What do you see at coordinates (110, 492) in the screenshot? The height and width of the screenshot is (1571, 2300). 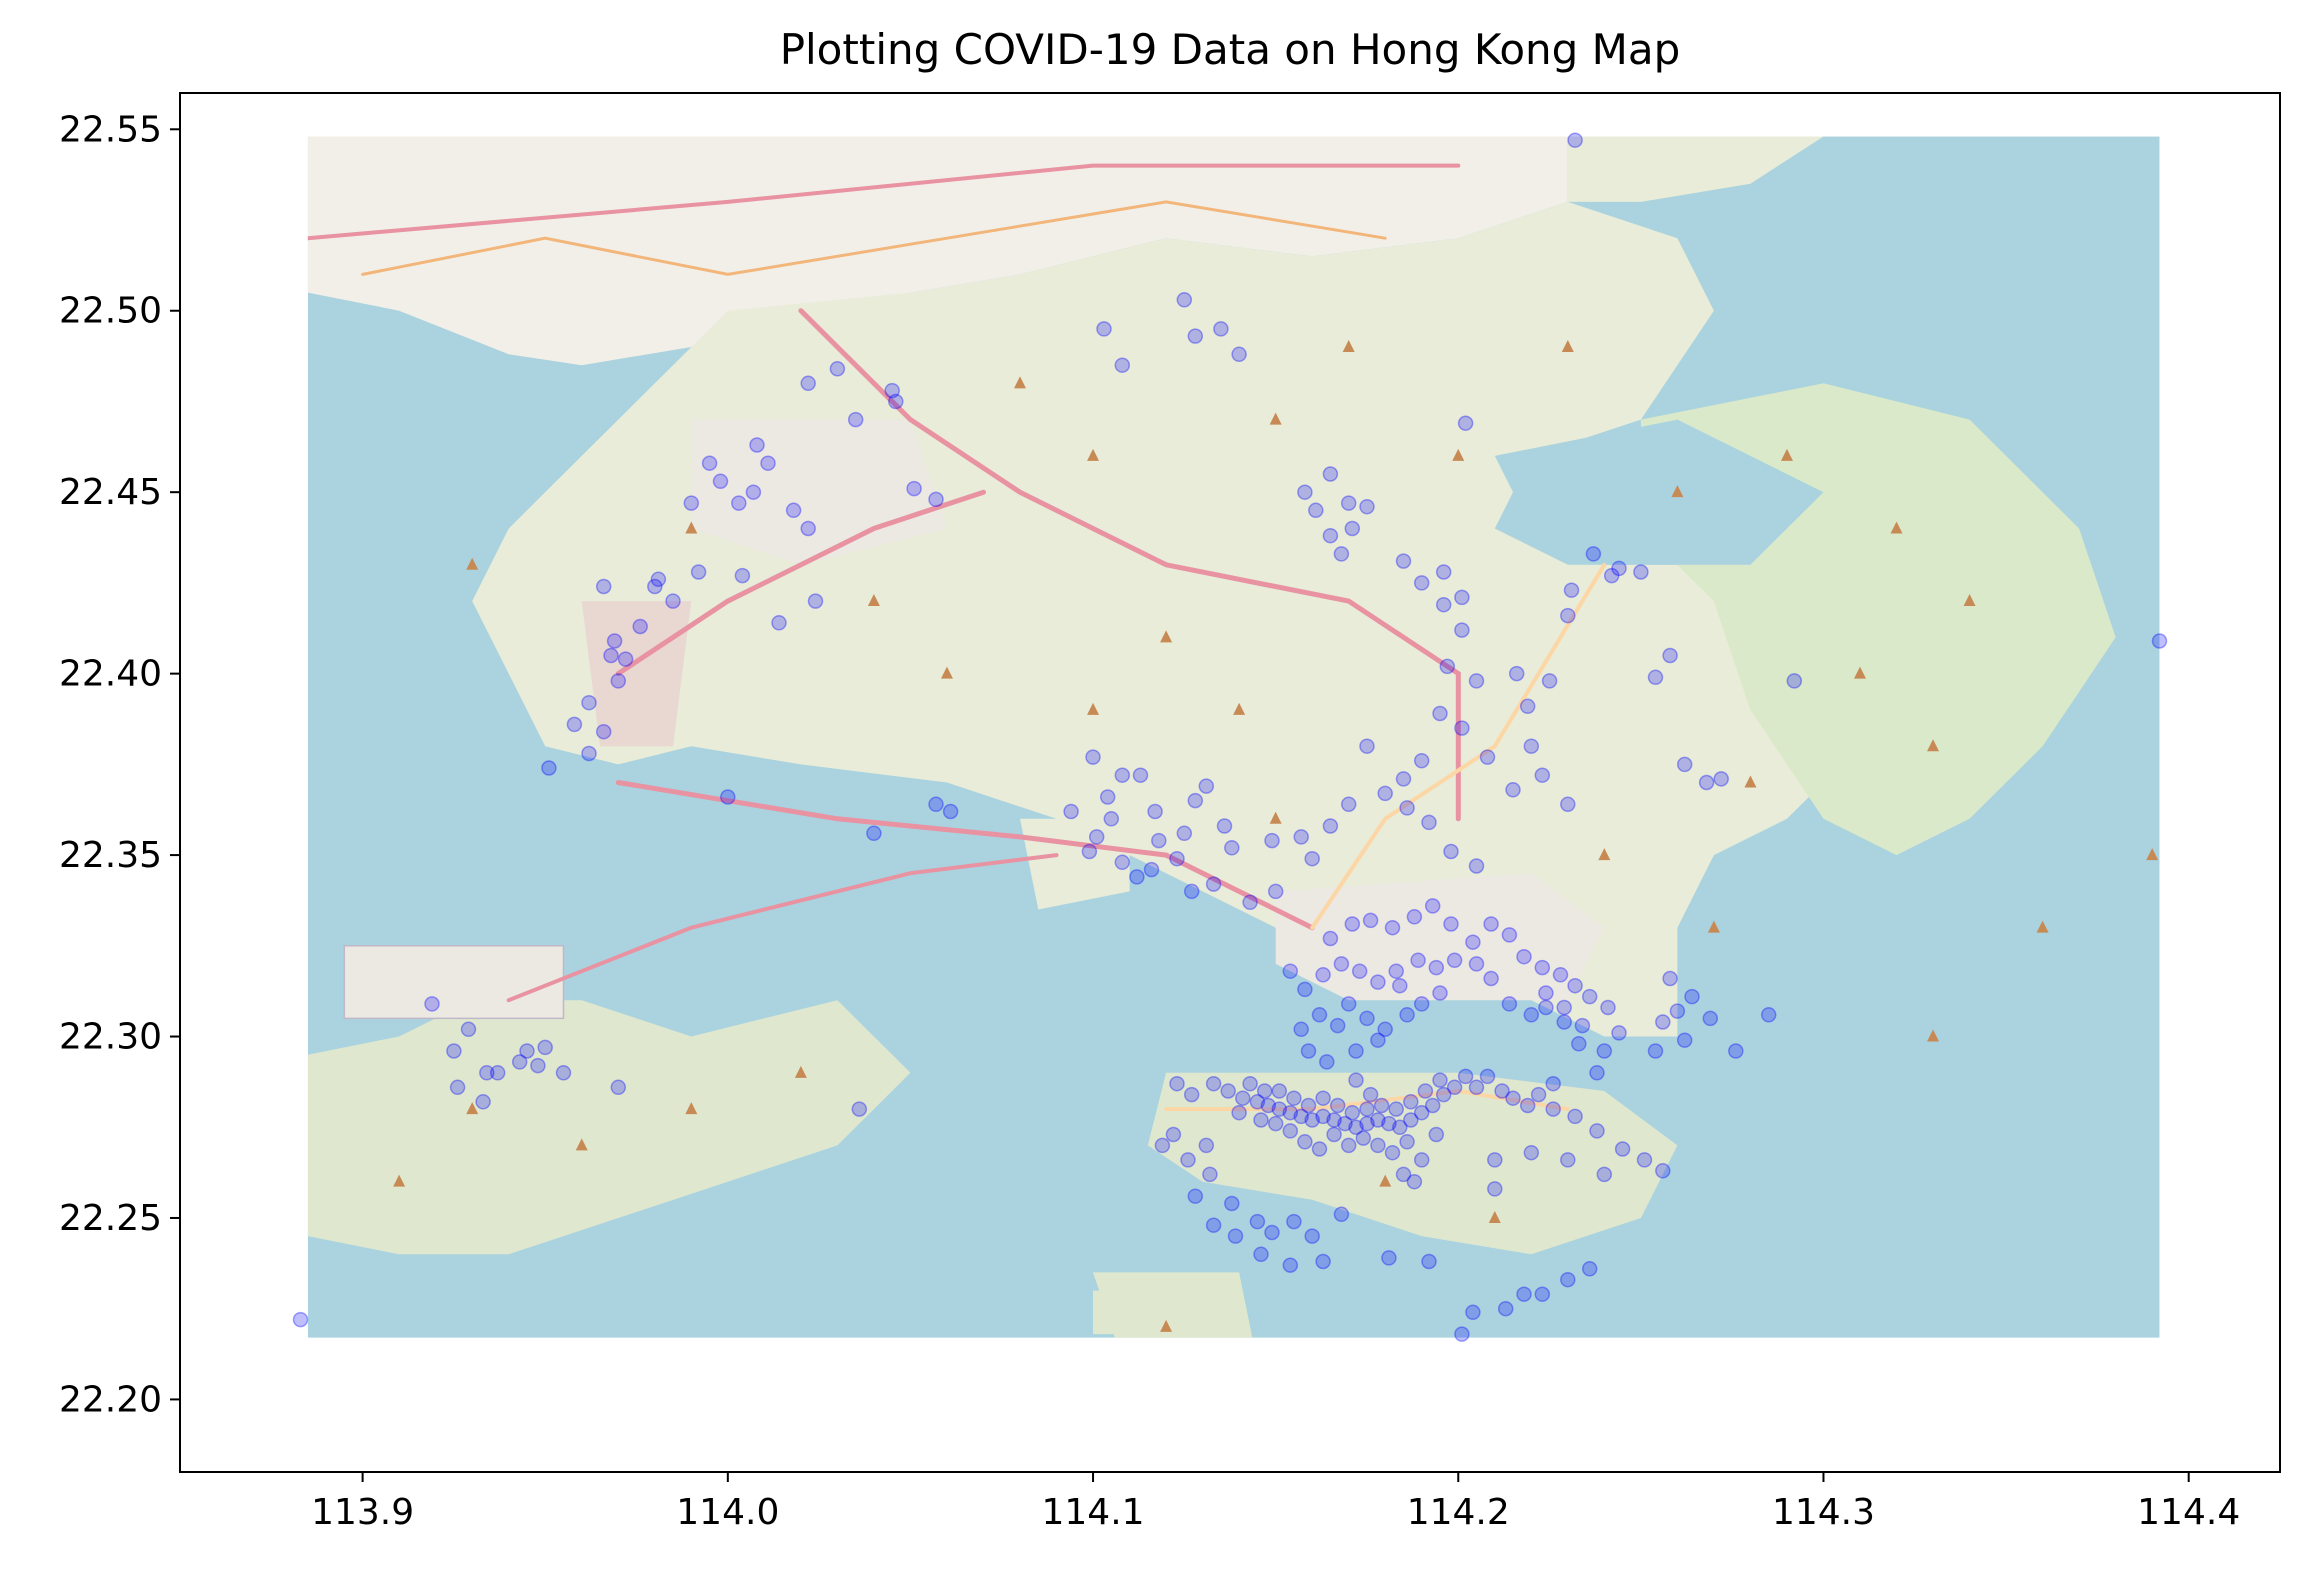 I see `y-tick-label: 22.45` at bounding box center [110, 492].